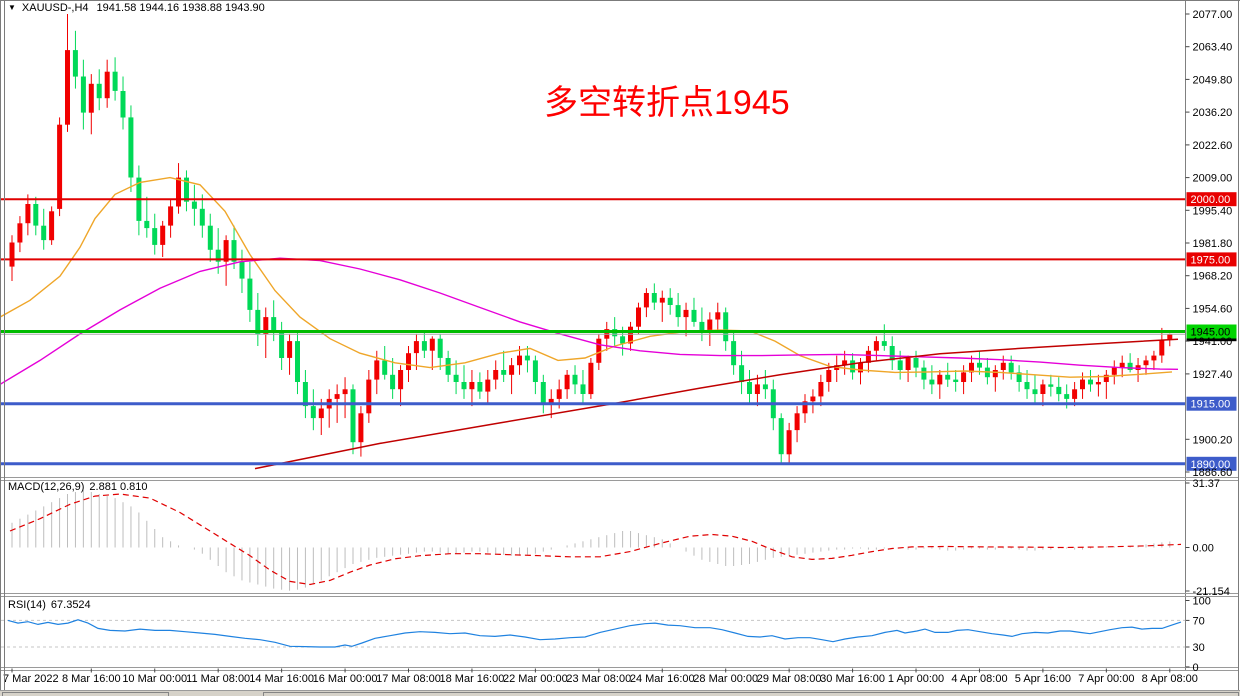 This screenshot has width=1240, height=696. I want to click on price-badge-label: 1975.00, so click(1211, 260).